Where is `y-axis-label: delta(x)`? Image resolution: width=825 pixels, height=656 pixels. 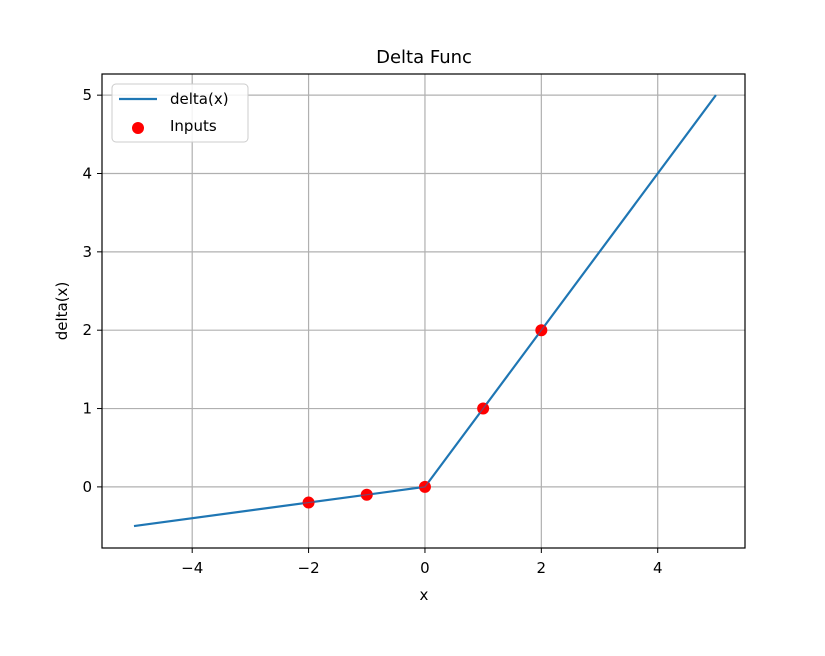 y-axis-label: delta(x) is located at coordinates (62, 311).